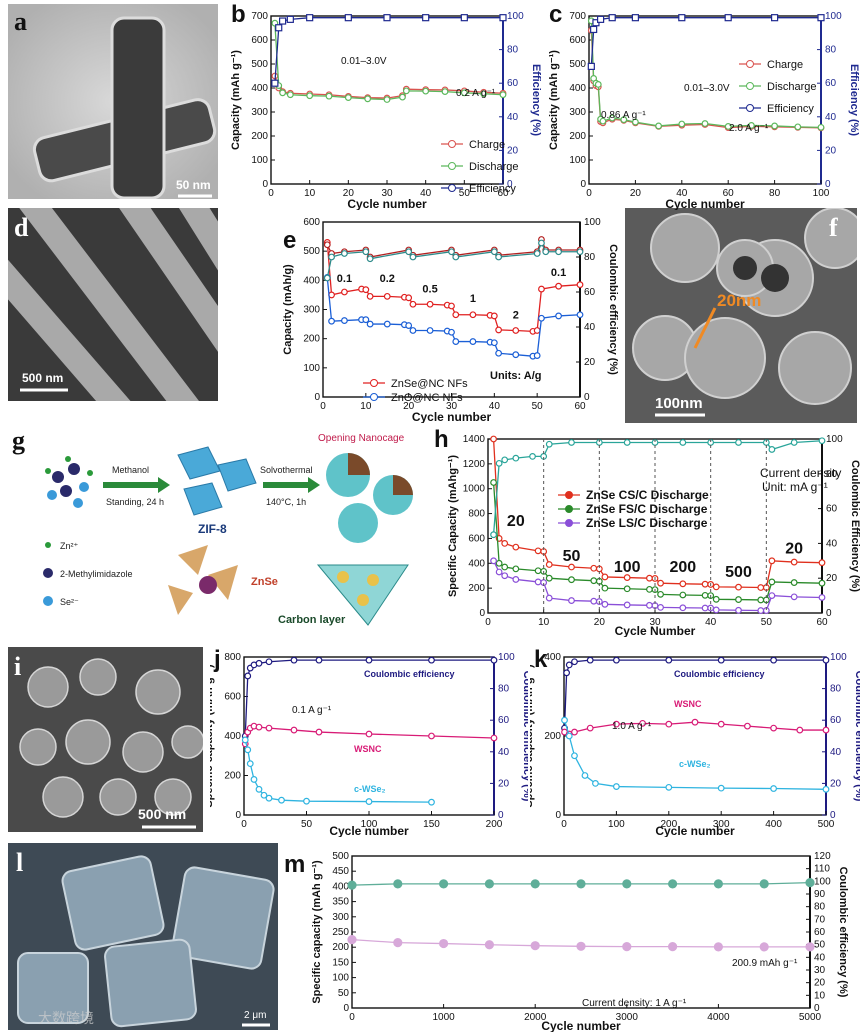  What do you see at coordinates (775, 193) in the screenshot?
I see `x-tick-label: 80` at bounding box center [775, 193].